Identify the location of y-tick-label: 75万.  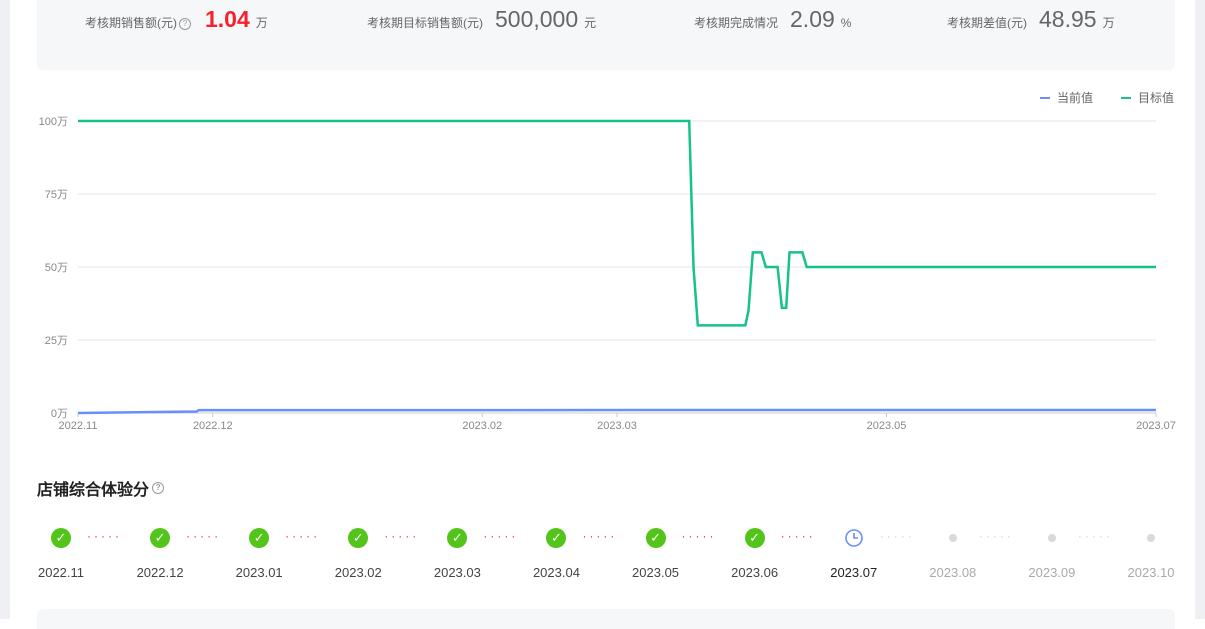
(56, 195).